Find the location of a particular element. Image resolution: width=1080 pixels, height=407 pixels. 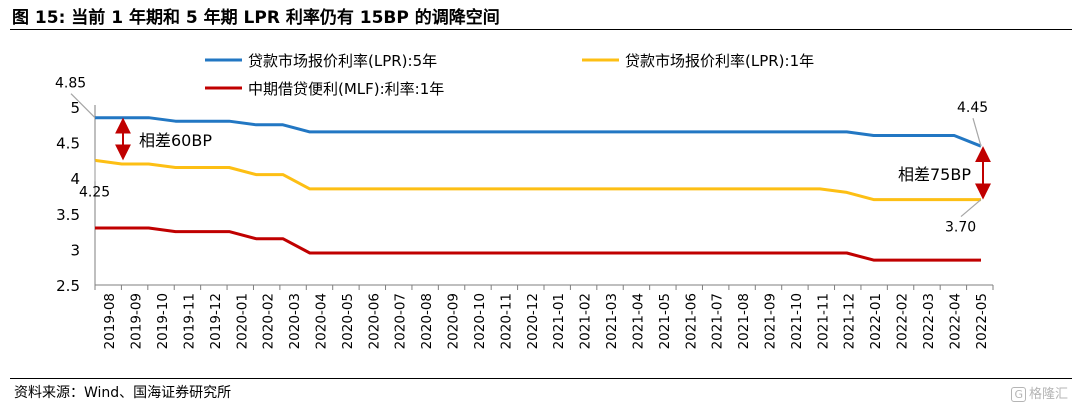

x-tick-label: 2021-01 is located at coordinates (559, 321).